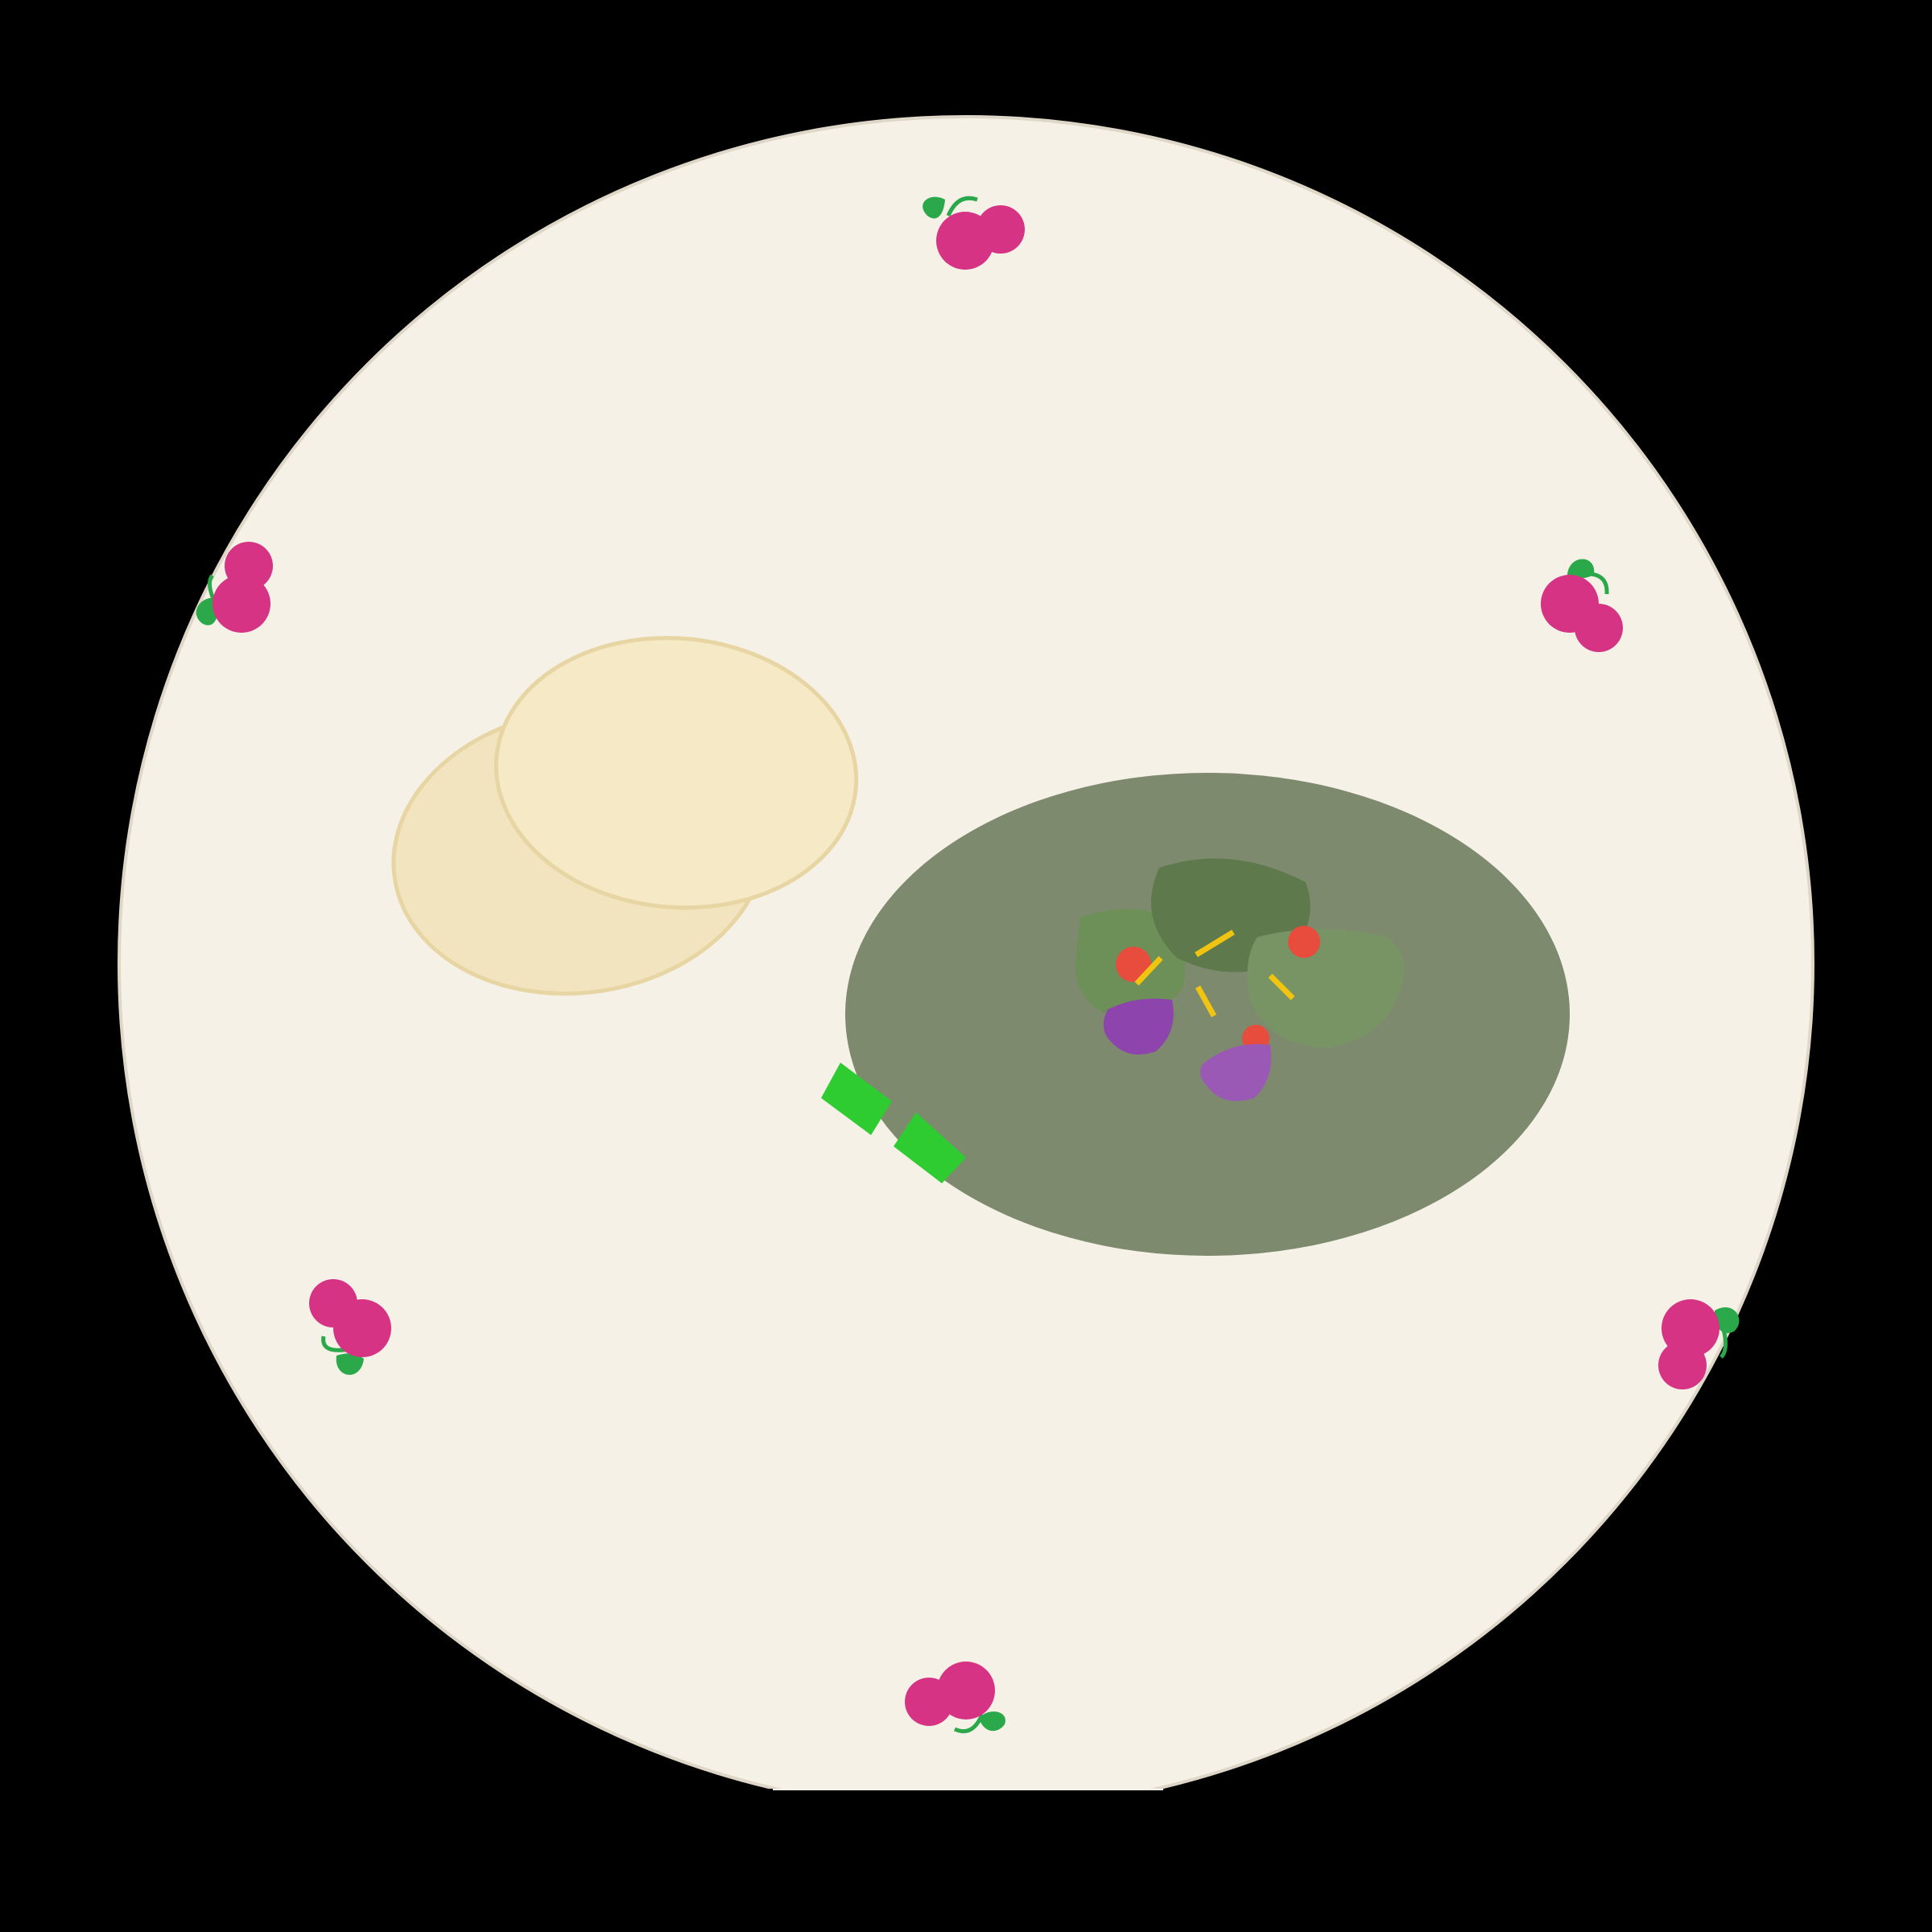 The height and width of the screenshot is (1932, 1932). I want to click on berry-cluster-left, so click(234, 587).